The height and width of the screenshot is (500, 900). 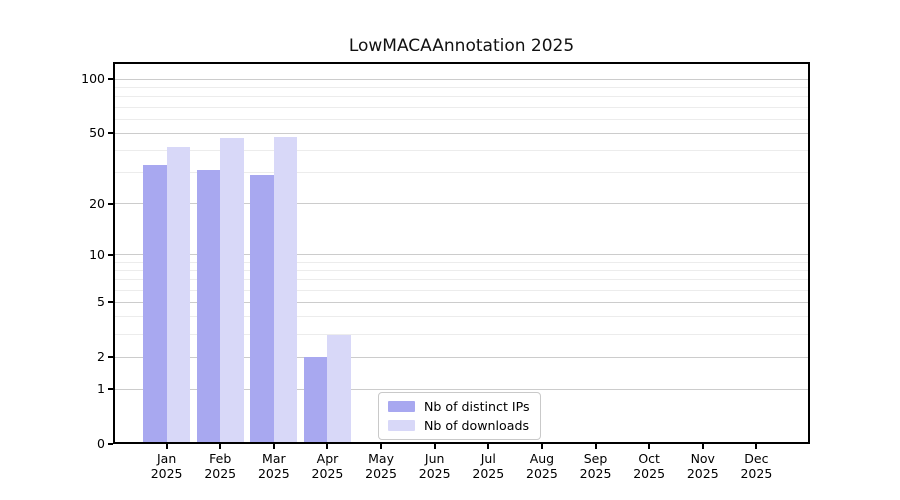 I want to click on bar-distinct-ips-jan, so click(x=155, y=304).